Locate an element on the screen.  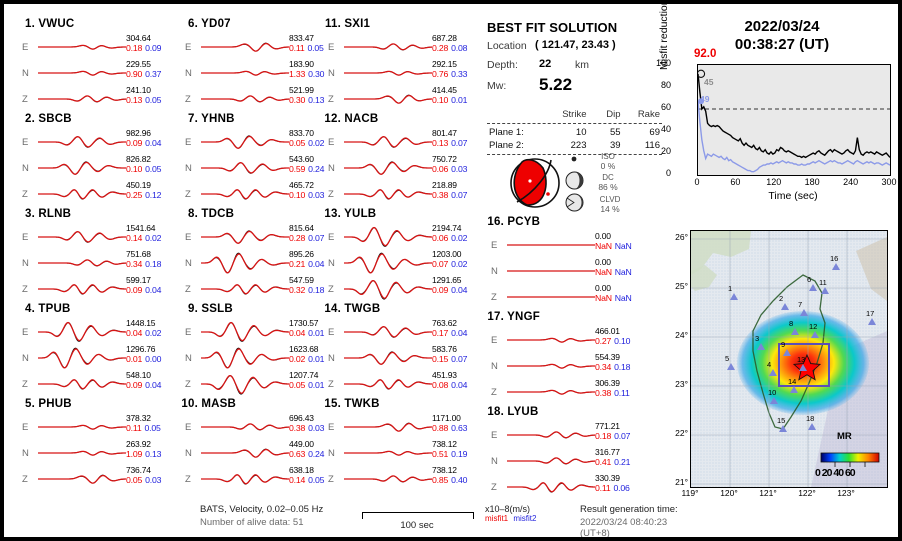
trace-misfit2: 0.33 is located at coordinates (459, 74).